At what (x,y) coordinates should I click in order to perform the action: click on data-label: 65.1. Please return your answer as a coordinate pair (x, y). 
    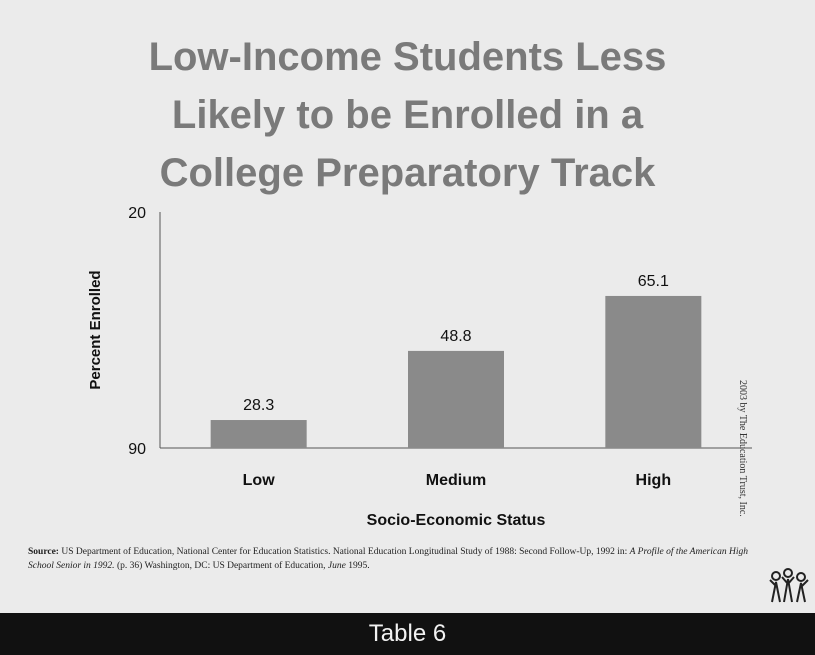
    Looking at the image, I should click on (653, 281).